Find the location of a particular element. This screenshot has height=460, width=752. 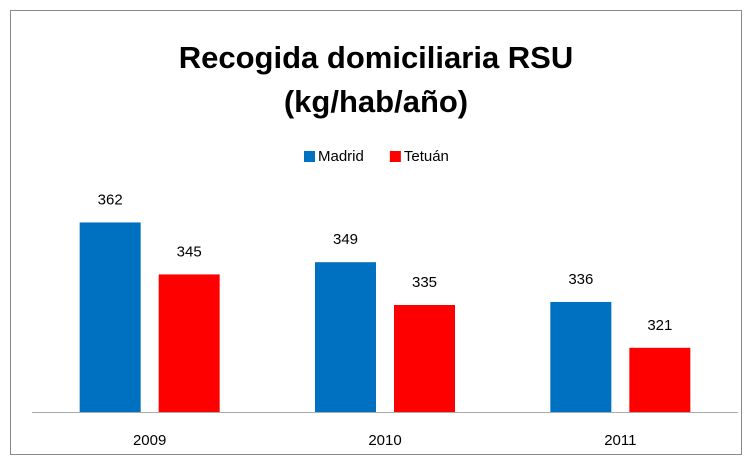

legend-label: Tetuán is located at coordinates (426, 156).